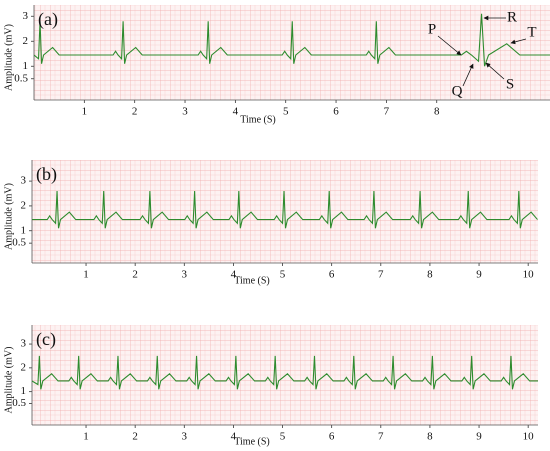  Describe the element at coordinates (457, 91) in the screenshot. I see `annotation: Q` at that location.